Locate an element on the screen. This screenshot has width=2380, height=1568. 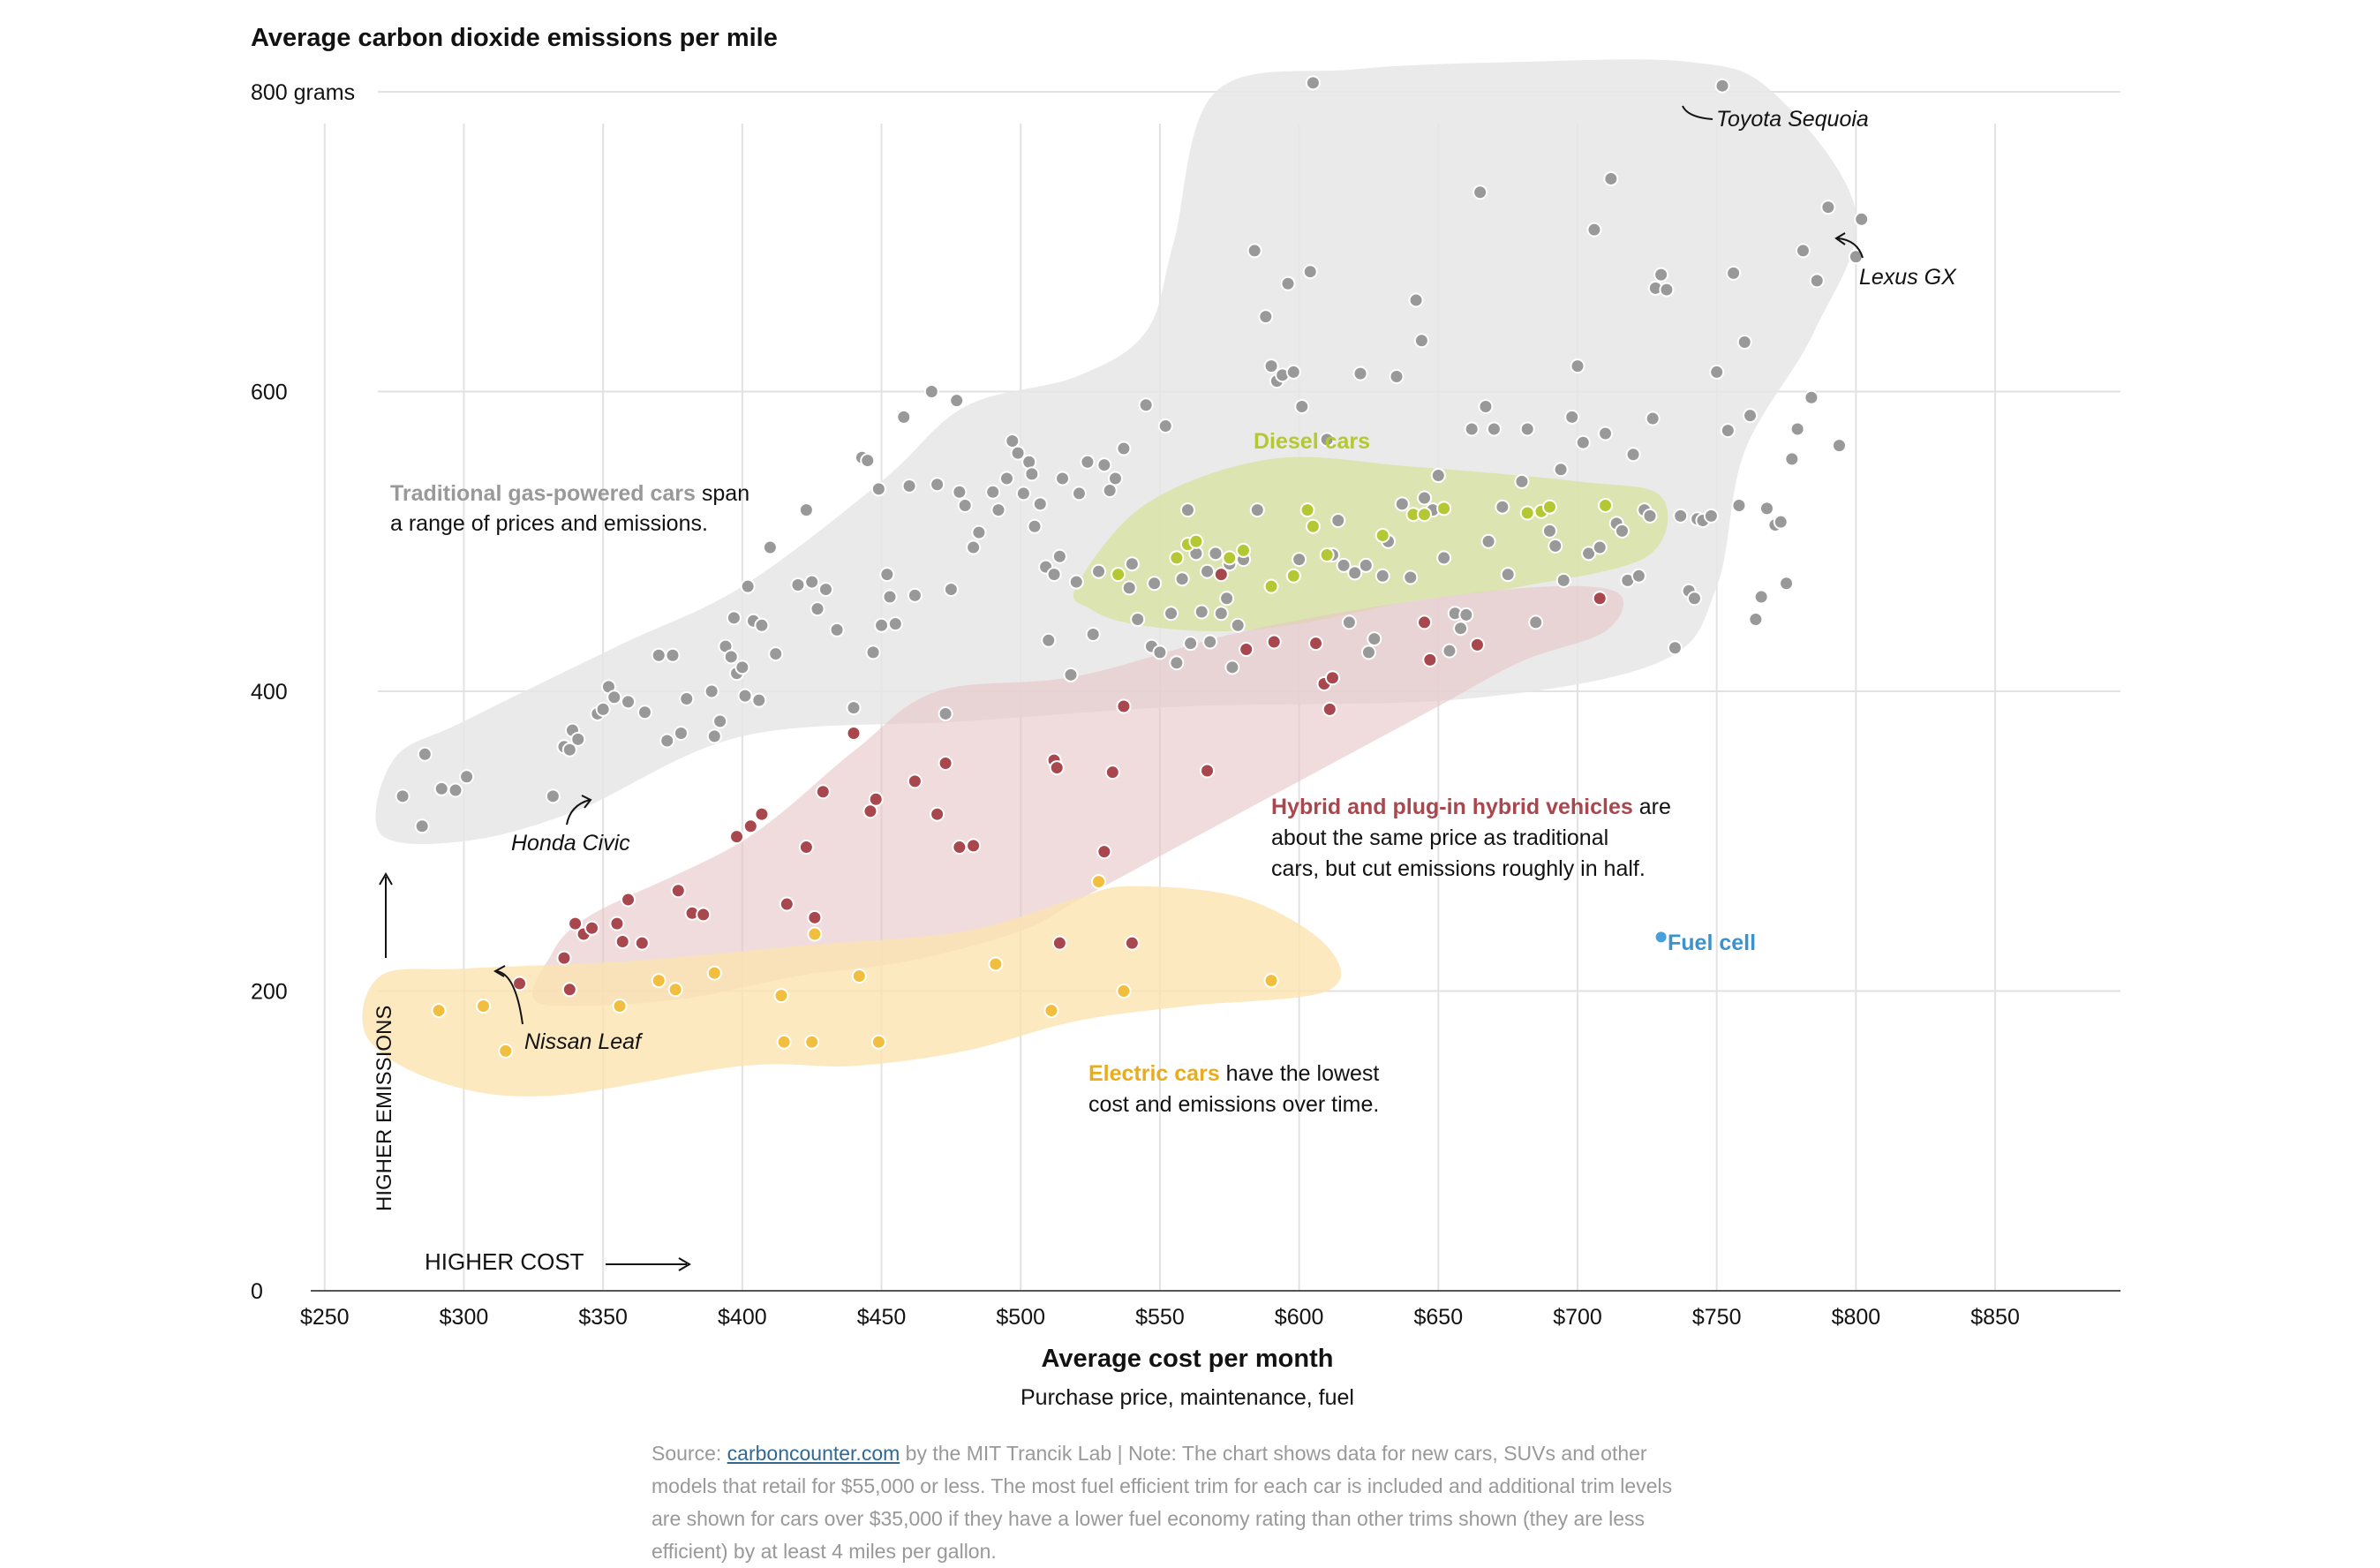
electric-callout-text1: have the lowest is located at coordinates (1300, 1073).